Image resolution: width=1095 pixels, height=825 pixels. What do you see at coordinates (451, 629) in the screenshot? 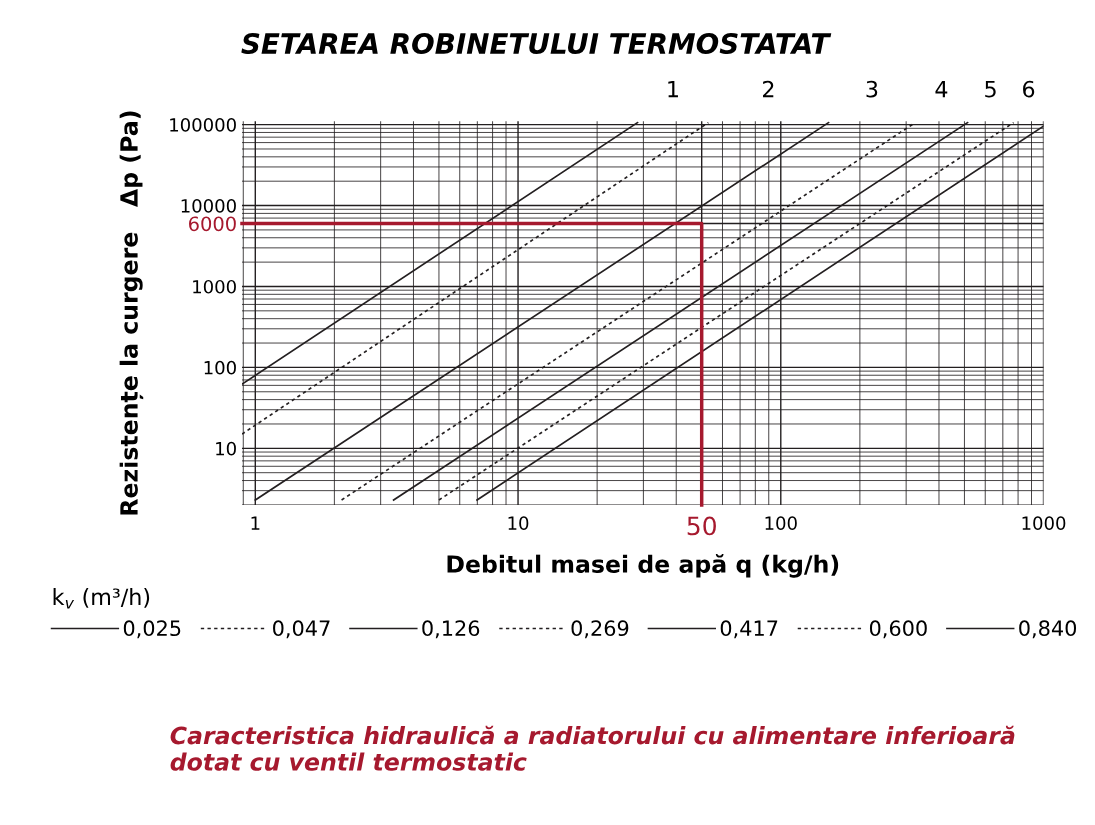
I see `legend-label: 0,126` at bounding box center [451, 629].